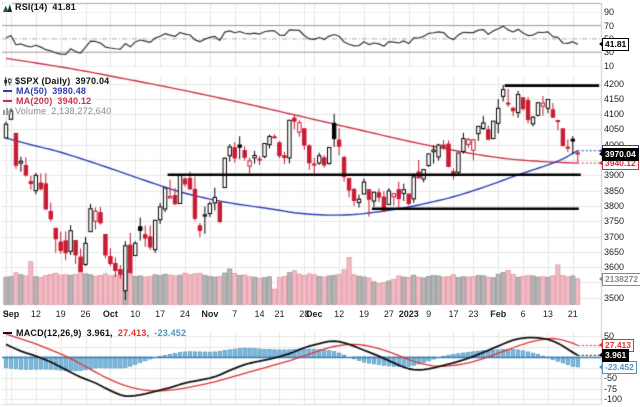 This screenshot has width=640, height=407. I want to click on x-axis-tick: 7, so click(235, 314).